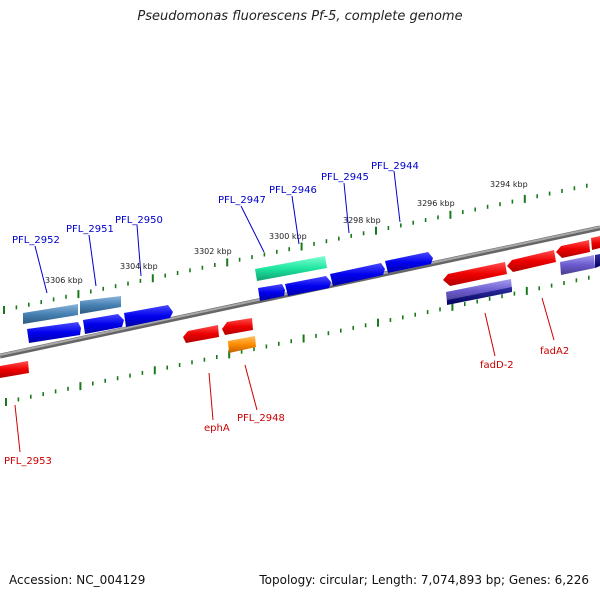 Image resolution: width=600 pixels, height=600 pixels. I want to click on features-upper, so click(175, 290).